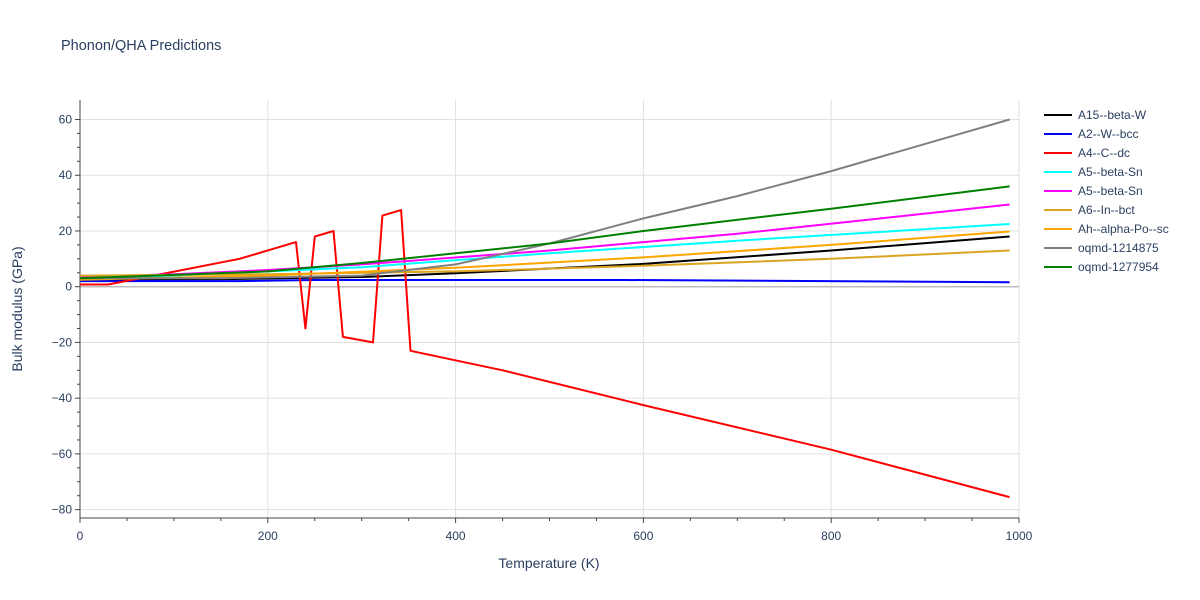 The image size is (1200, 600). What do you see at coordinates (456, 536) in the screenshot?
I see `x-tick-label: 400` at bounding box center [456, 536].